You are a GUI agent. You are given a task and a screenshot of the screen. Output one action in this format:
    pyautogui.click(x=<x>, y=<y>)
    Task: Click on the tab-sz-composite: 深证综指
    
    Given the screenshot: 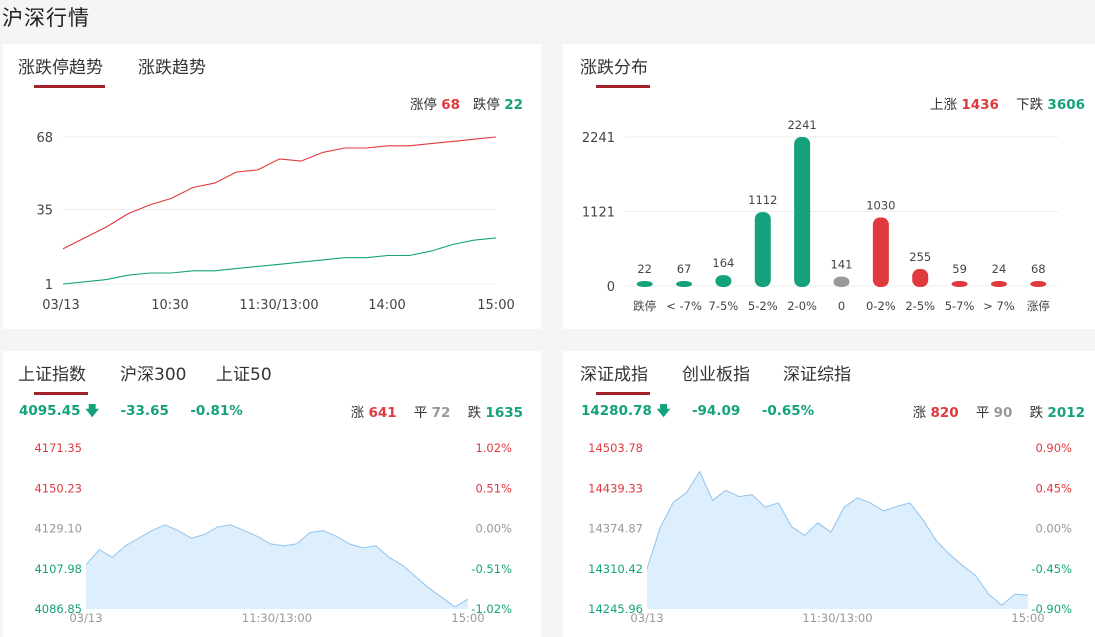 What is the action you would take?
    pyautogui.click(x=817, y=375)
    